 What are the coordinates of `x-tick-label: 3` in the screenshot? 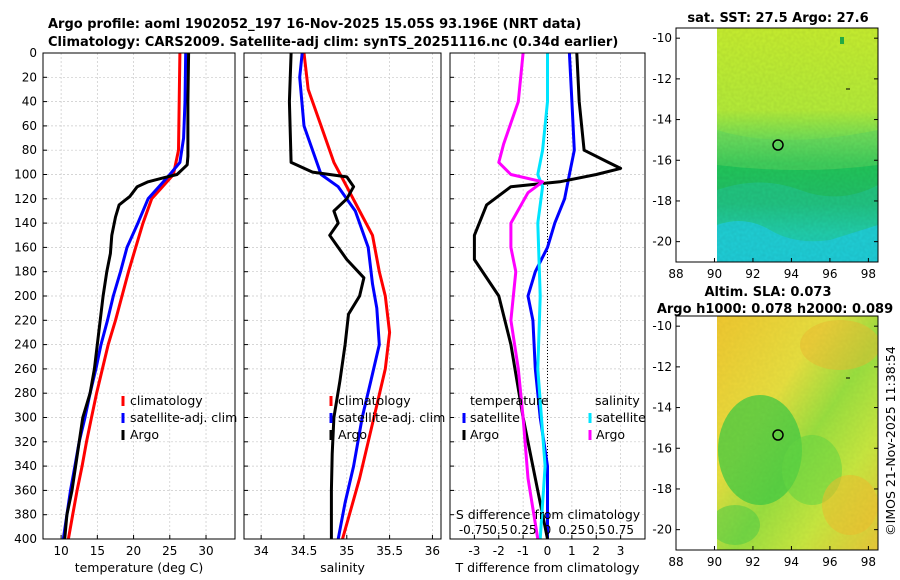 It's located at (621, 551).